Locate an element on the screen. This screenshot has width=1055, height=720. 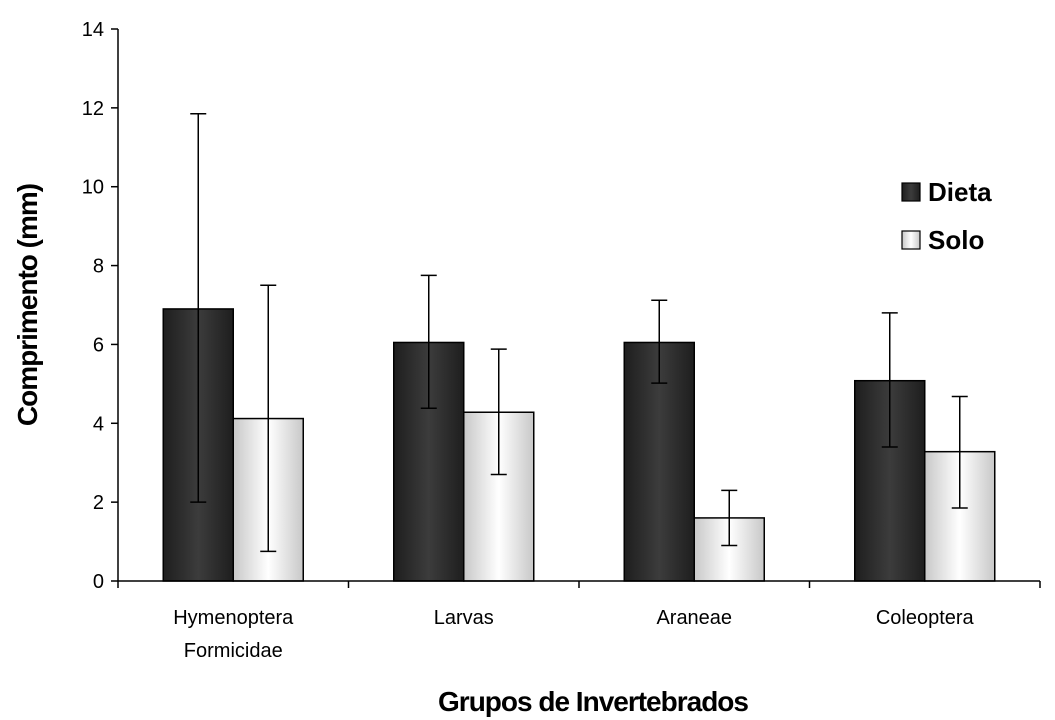
y-tick-label: 8 is located at coordinates (98, 267).